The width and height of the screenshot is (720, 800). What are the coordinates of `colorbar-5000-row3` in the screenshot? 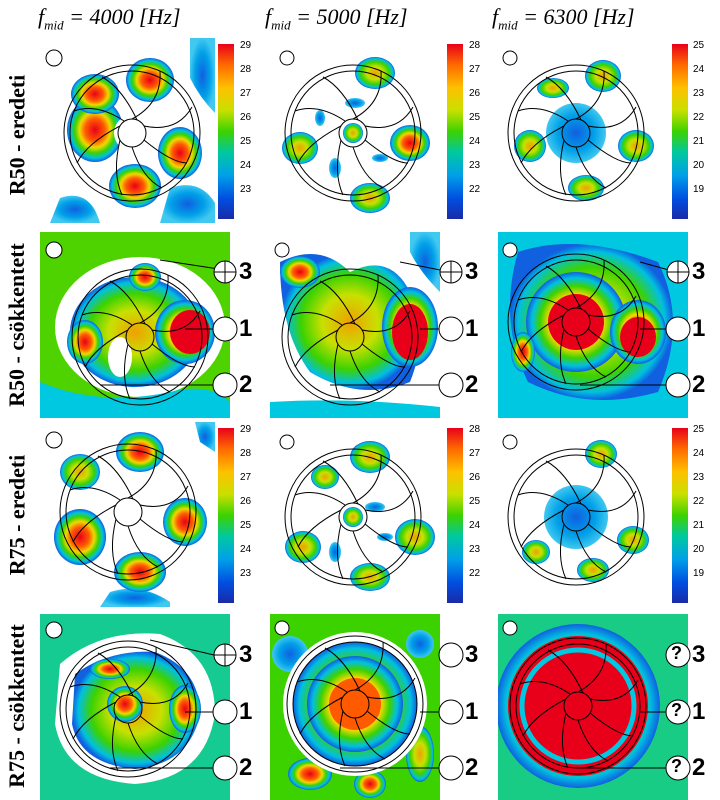 It's located at (455, 515).